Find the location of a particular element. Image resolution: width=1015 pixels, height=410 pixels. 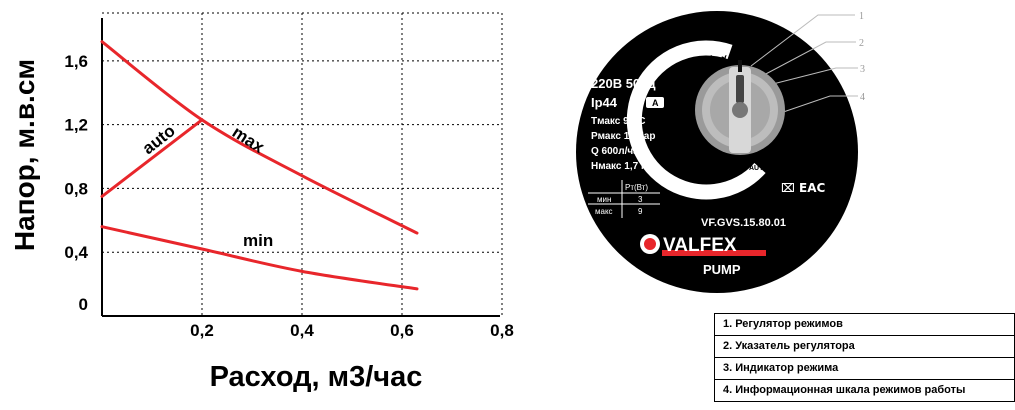

legend-item-2: 2. Указатель регулятора is located at coordinates (864, 346).